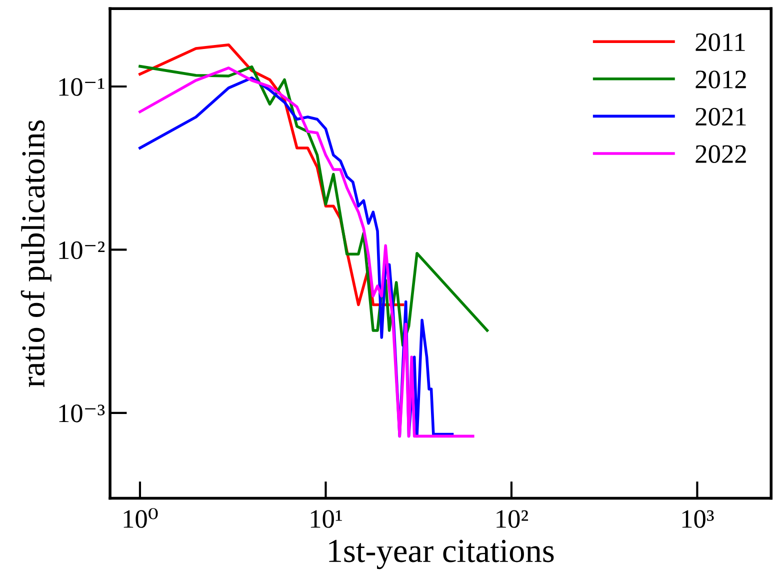  Describe the element at coordinates (82, 413) in the screenshot. I see `y-tick-label: 10⁻³` at that location.